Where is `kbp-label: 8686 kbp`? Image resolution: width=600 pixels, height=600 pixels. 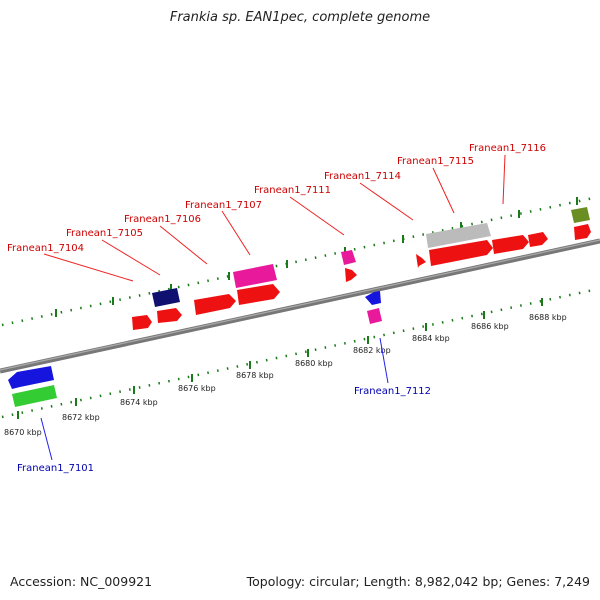 kbp-label: 8686 kbp is located at coordinates (490, 326).